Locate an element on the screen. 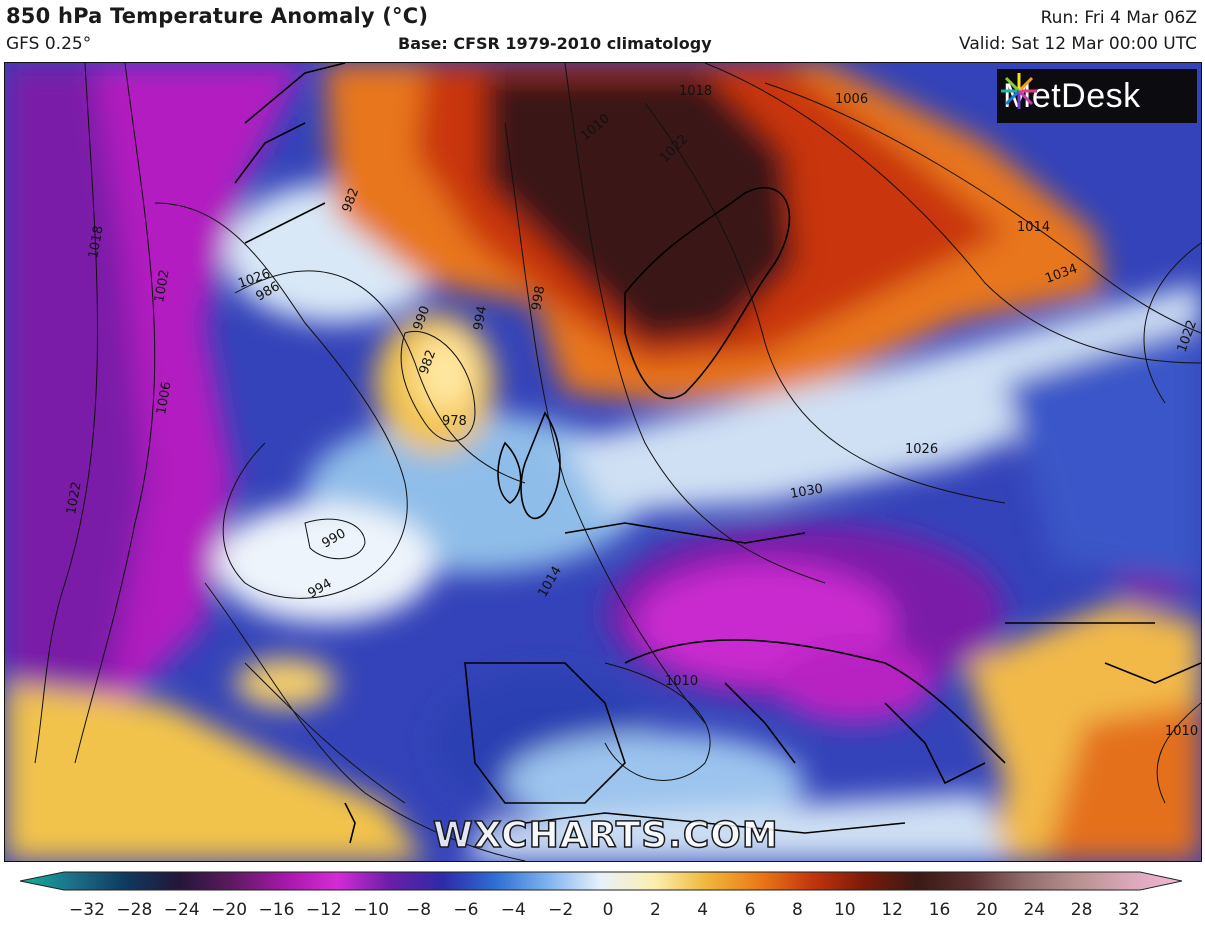  colorbar-tick-label: 8 is located at coordinates (797, 910).